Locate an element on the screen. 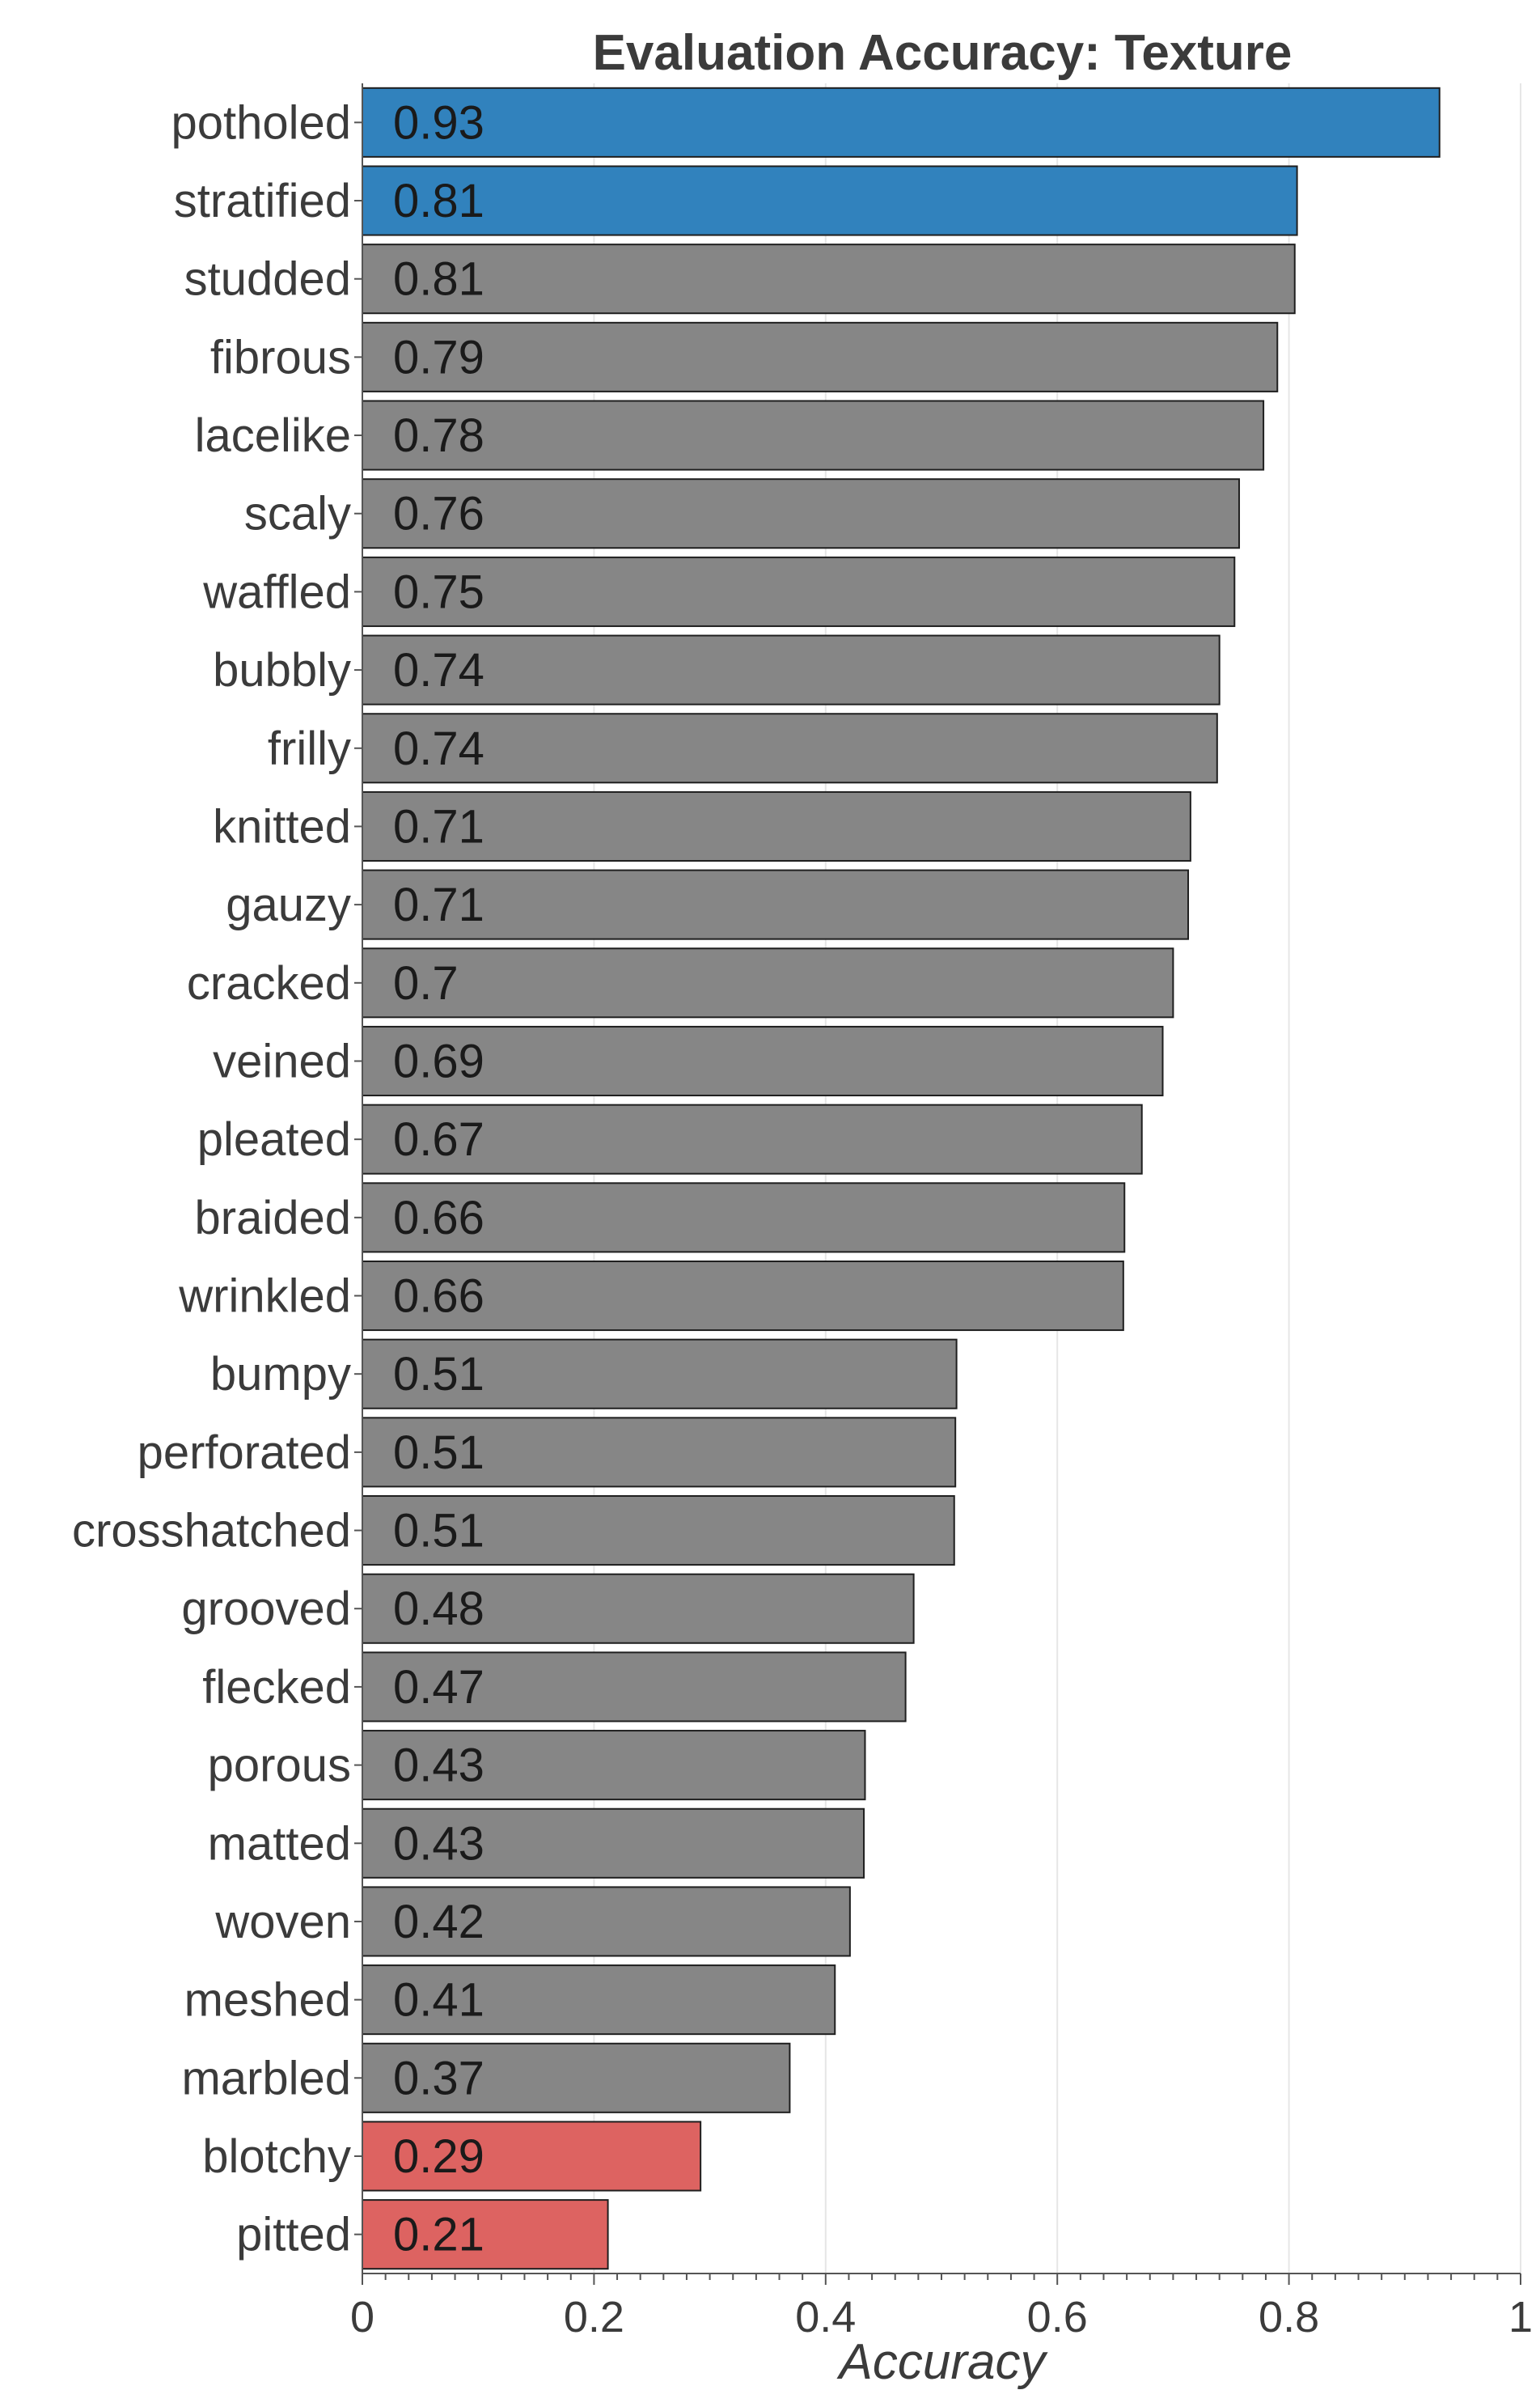 The width and height of the screenshot is (1540, 2407). value-label-flecked: 0.47 is located at coordinates (438, 1687).